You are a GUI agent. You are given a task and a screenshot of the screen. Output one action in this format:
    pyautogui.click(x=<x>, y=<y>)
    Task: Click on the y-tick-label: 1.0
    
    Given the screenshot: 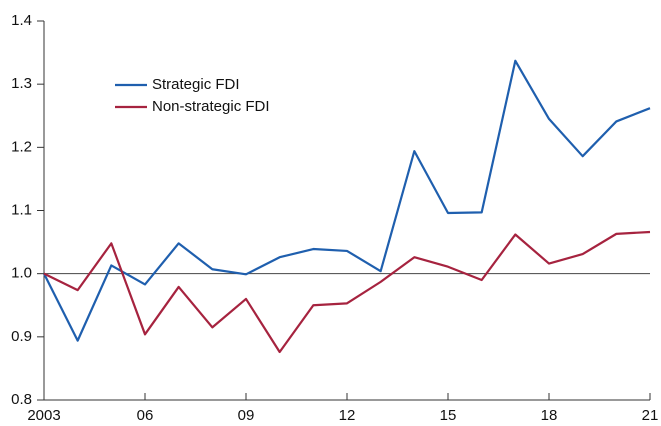 What is the action you would take?
    pyautogui.click(x=21, y=273)
    